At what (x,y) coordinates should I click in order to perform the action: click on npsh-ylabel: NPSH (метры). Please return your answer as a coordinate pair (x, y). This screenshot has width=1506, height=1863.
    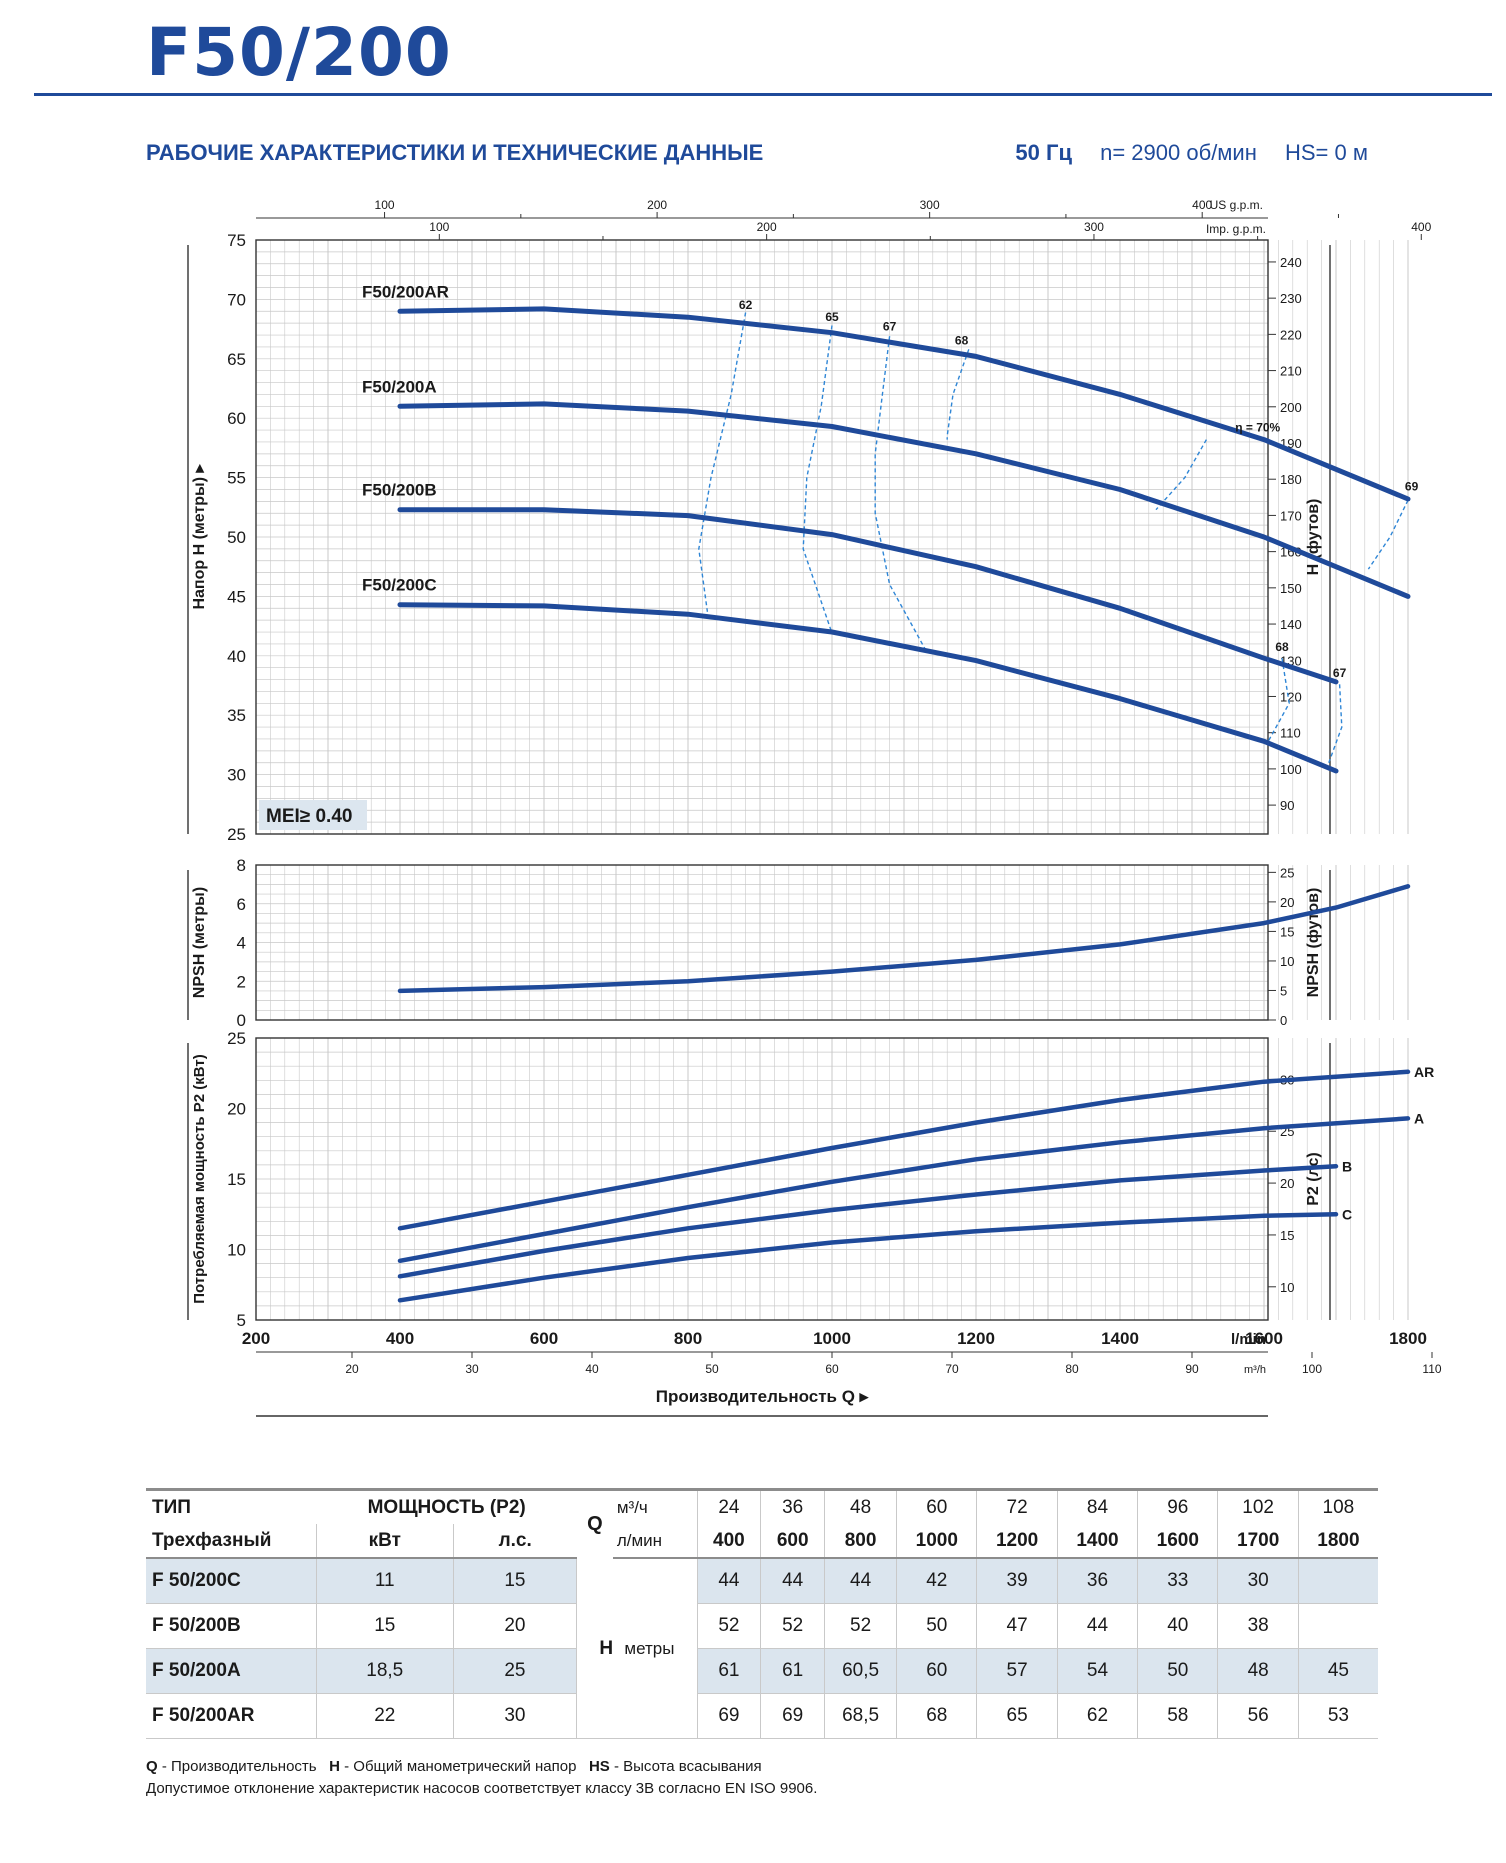
    Looking at the image, I should click on (199, 942).